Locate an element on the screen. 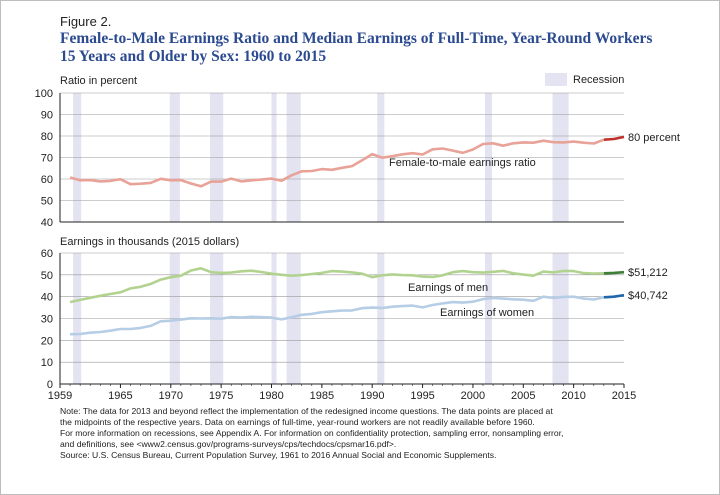 Image resolution: width=720 pixels, height=495 pixels. x-tick-label: 2005 is located at coordinates (523, 396).